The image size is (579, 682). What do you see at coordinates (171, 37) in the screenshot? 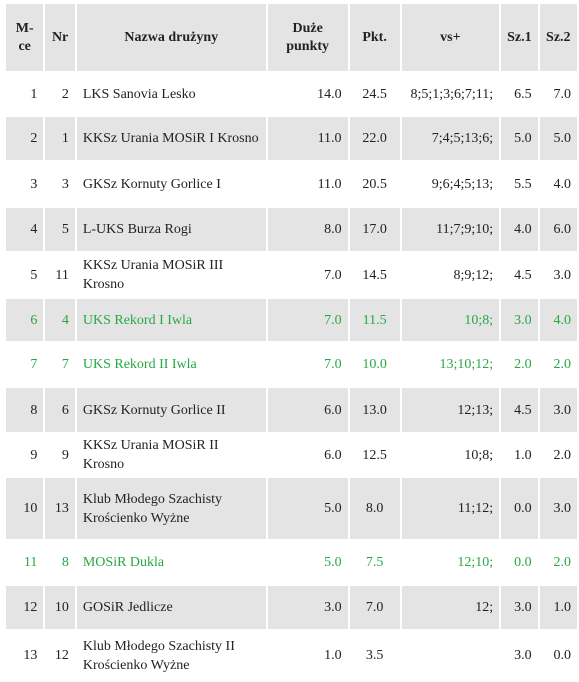
I see `header-team-name: Nazwa drużyny` at bounding box center [171, 37].